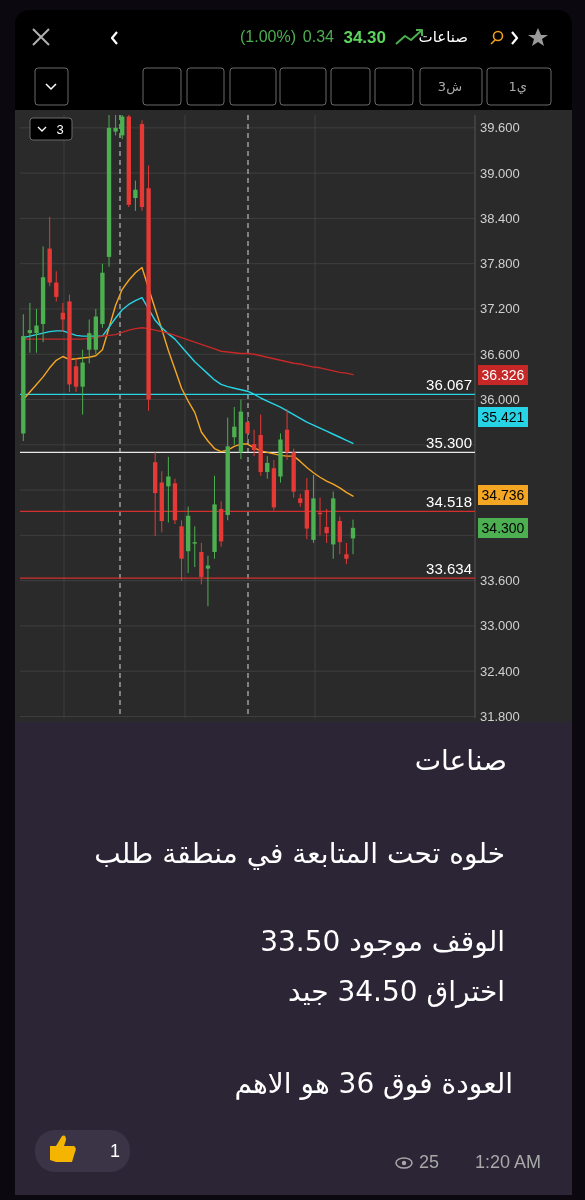 The image size is (585, 1200). I want to click on chart-title: صناعات, so click(443, 36).